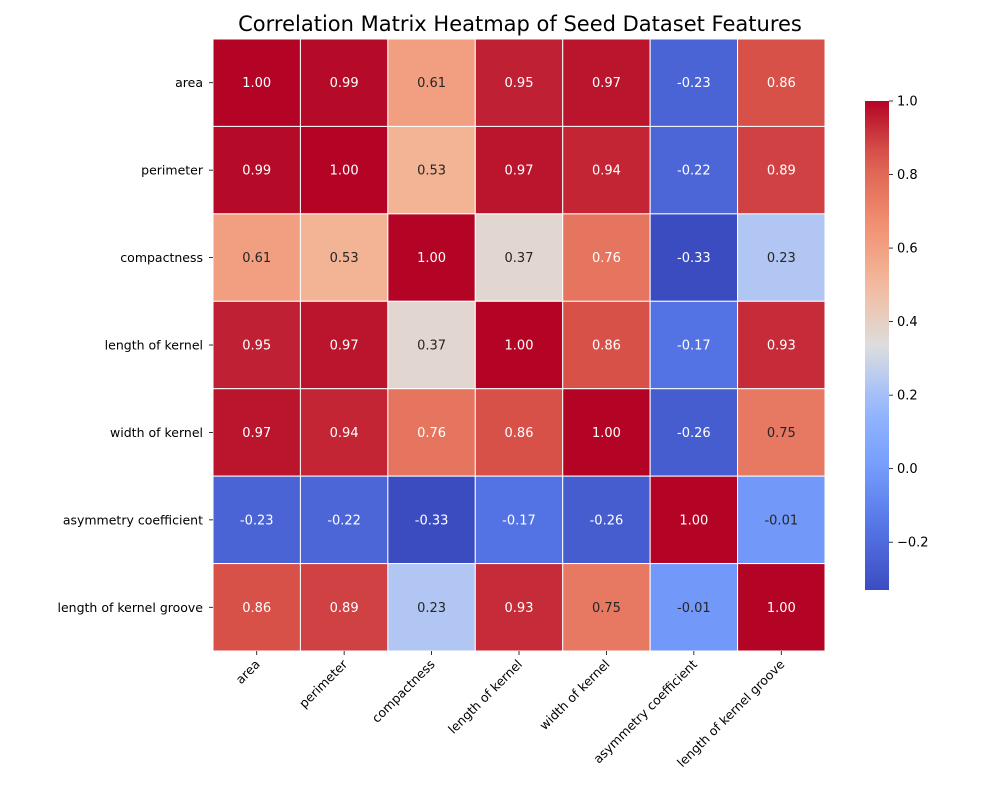 Image resolution: width=1000 pixels, height=800 pixels. I want to click on heatmap-cell-label-4-3: 0.86, so click(519, 433).